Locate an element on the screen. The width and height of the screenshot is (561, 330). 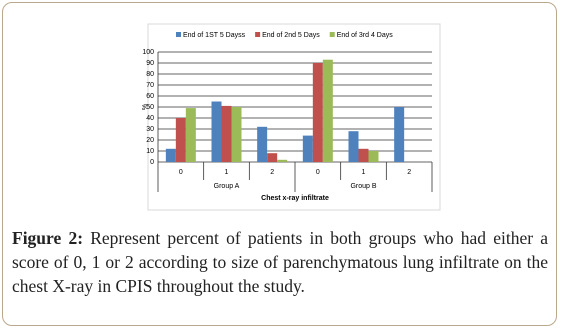
legend-label: End of 2nd 5 Days is located at coordinates (291, 35).